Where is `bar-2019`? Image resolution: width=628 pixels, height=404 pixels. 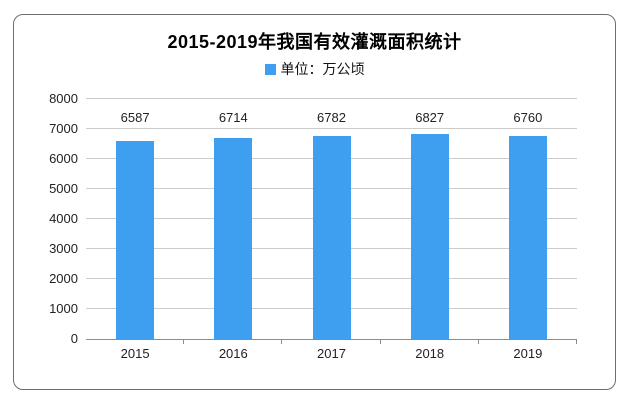
bar-2019 is located at coordinates (527, 237).